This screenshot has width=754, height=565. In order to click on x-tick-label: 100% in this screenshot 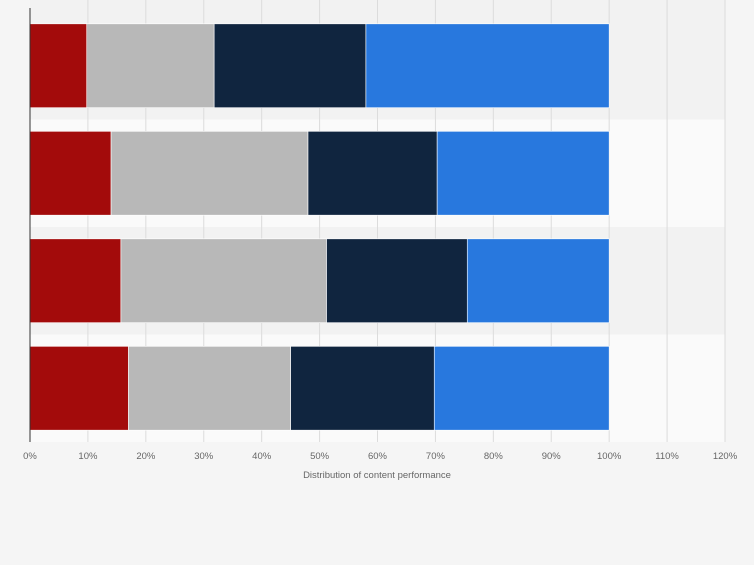, I will do `click(609, 456)`.